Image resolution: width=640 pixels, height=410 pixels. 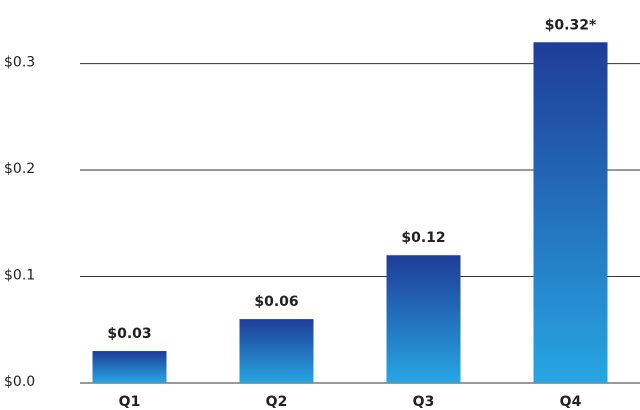 What do you see at coordinates (276, 302) in the screenshot?
I see `value-label: $0.06` at bounding box center [276, 302].